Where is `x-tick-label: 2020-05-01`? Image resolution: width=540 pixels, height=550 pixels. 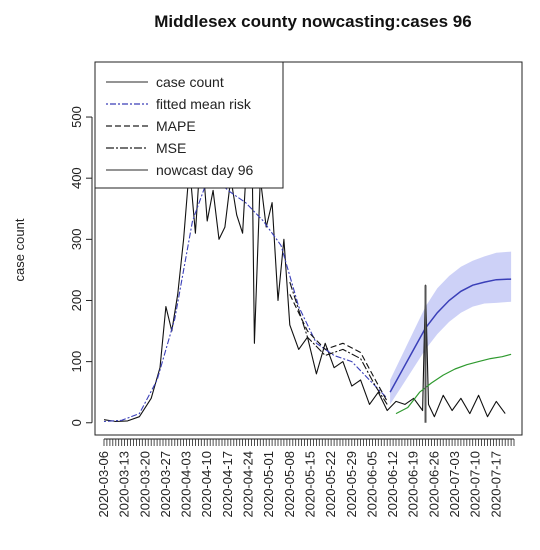
x-tick-label: 2020-05-01 is located at coordinates (268, 484).